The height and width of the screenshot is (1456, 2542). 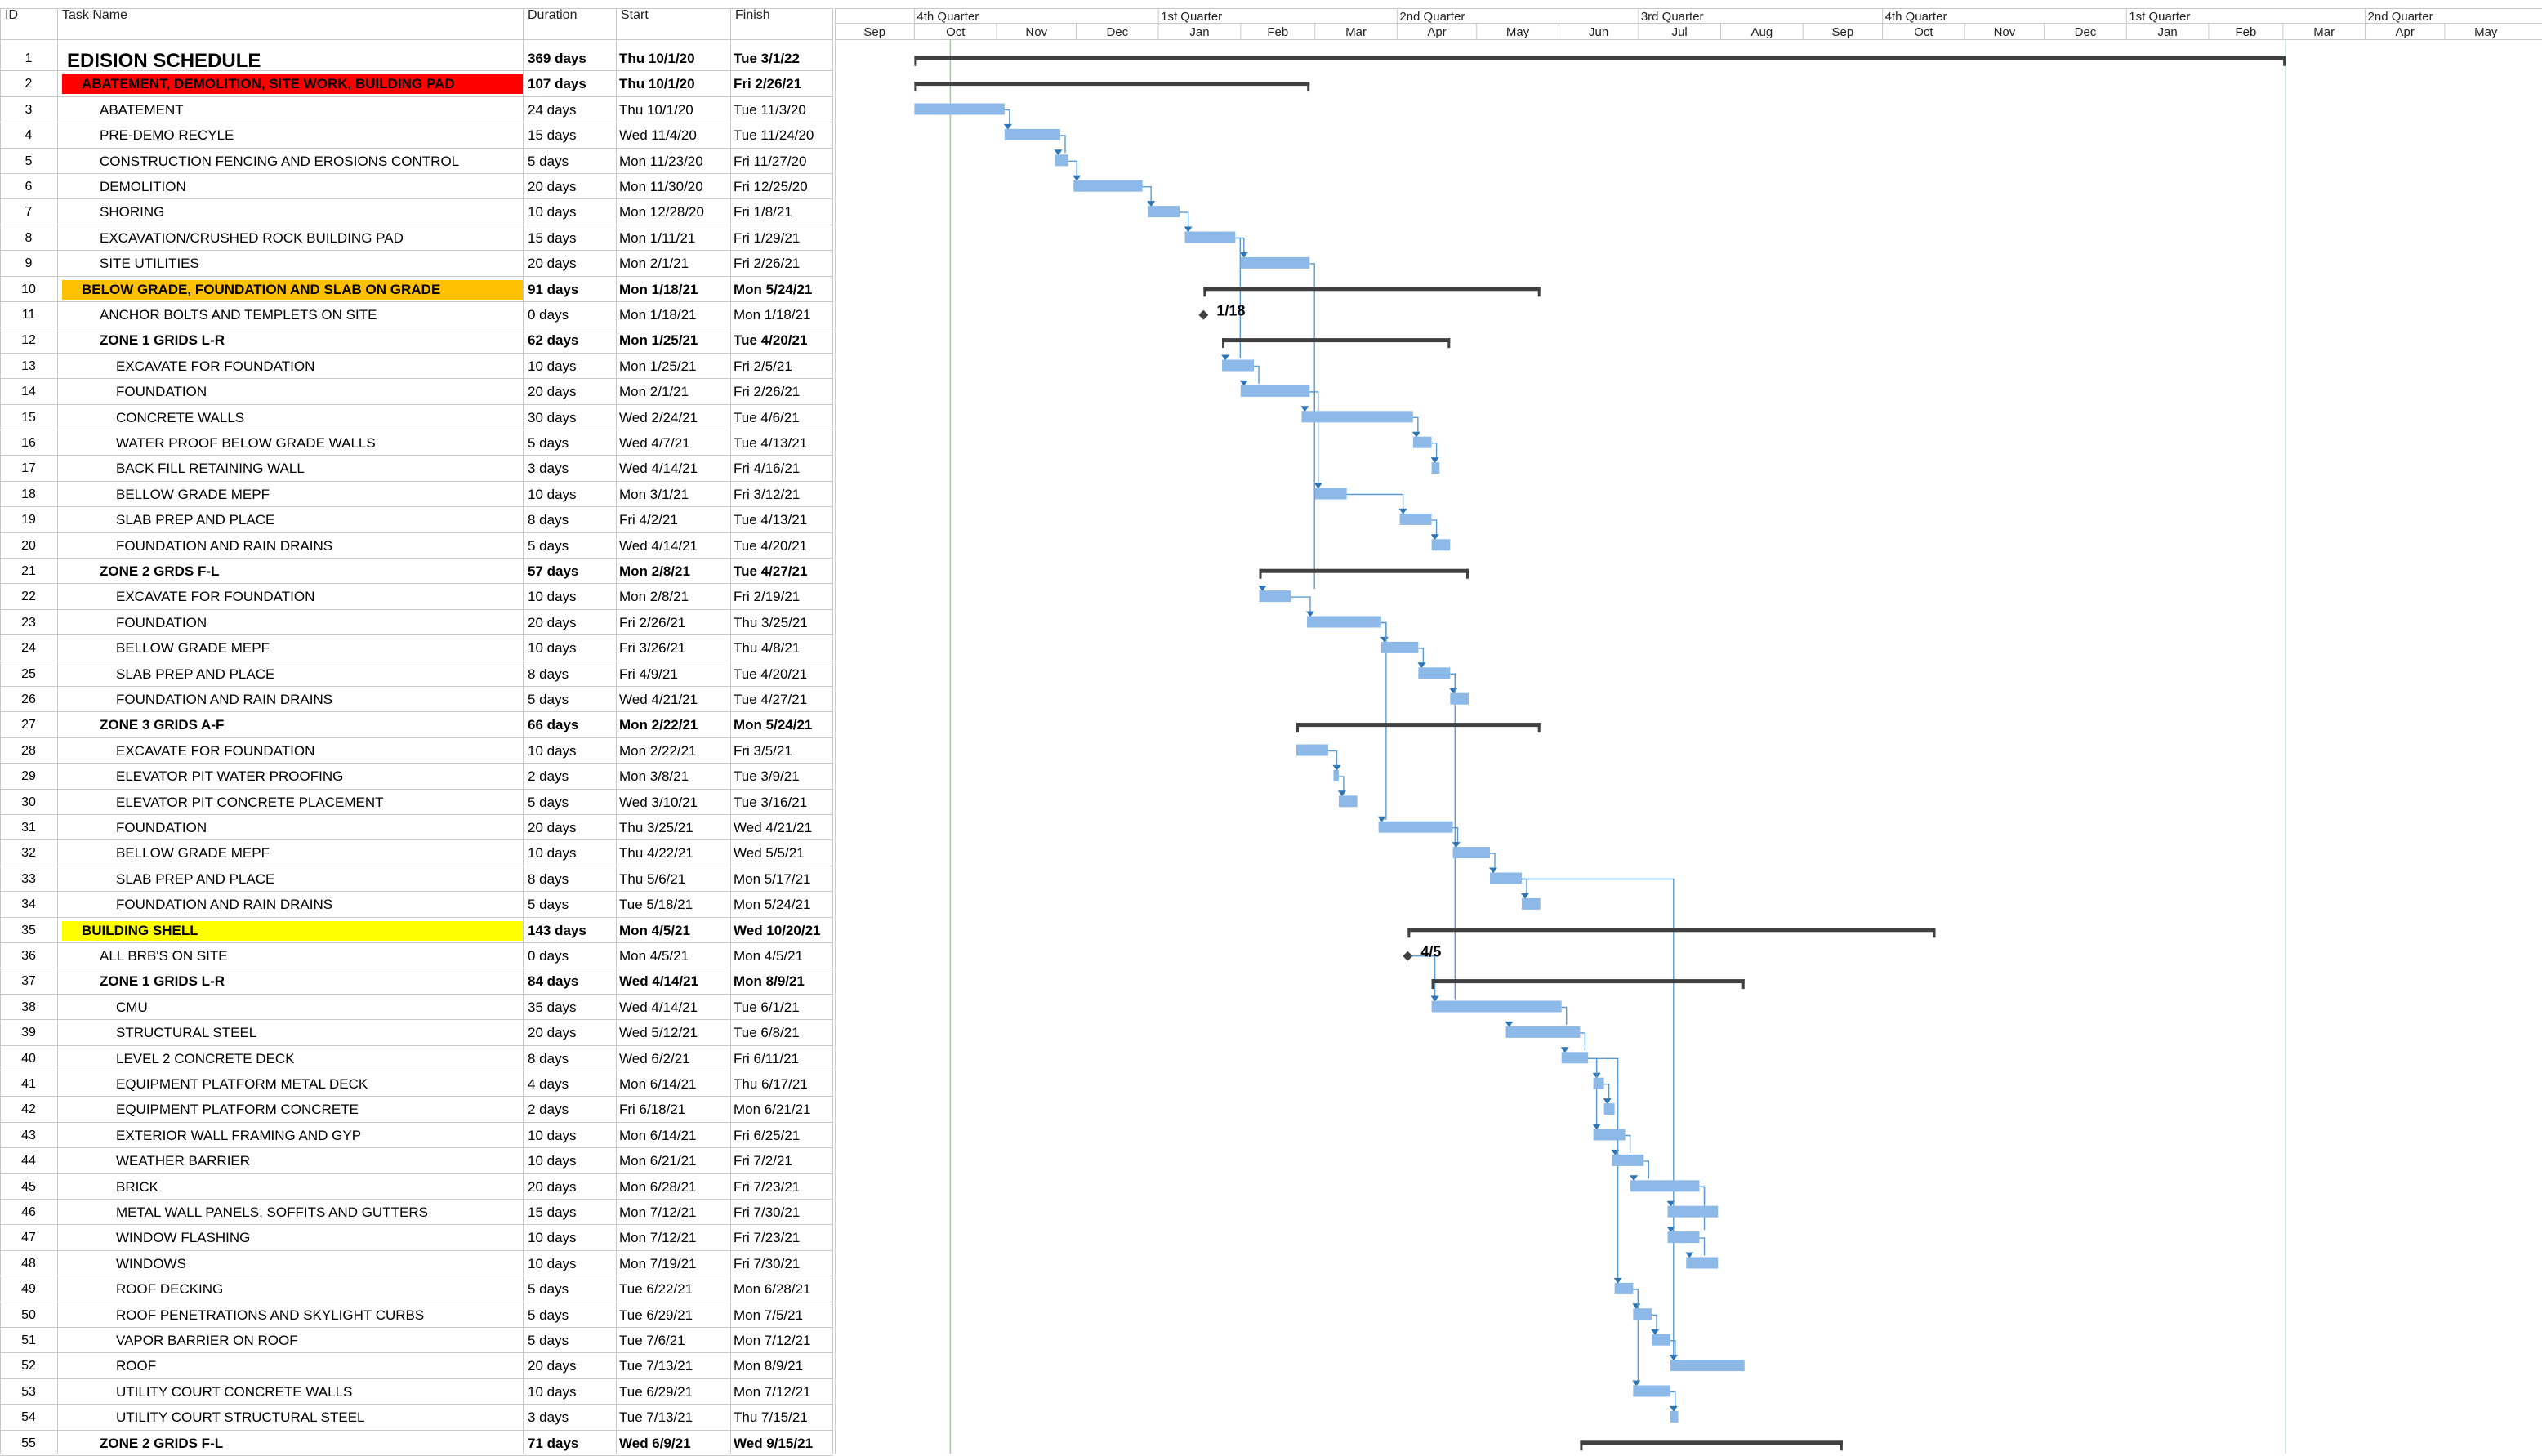 I want to click on task-start: Mon 3/1/21, so click(x=654, y=494).